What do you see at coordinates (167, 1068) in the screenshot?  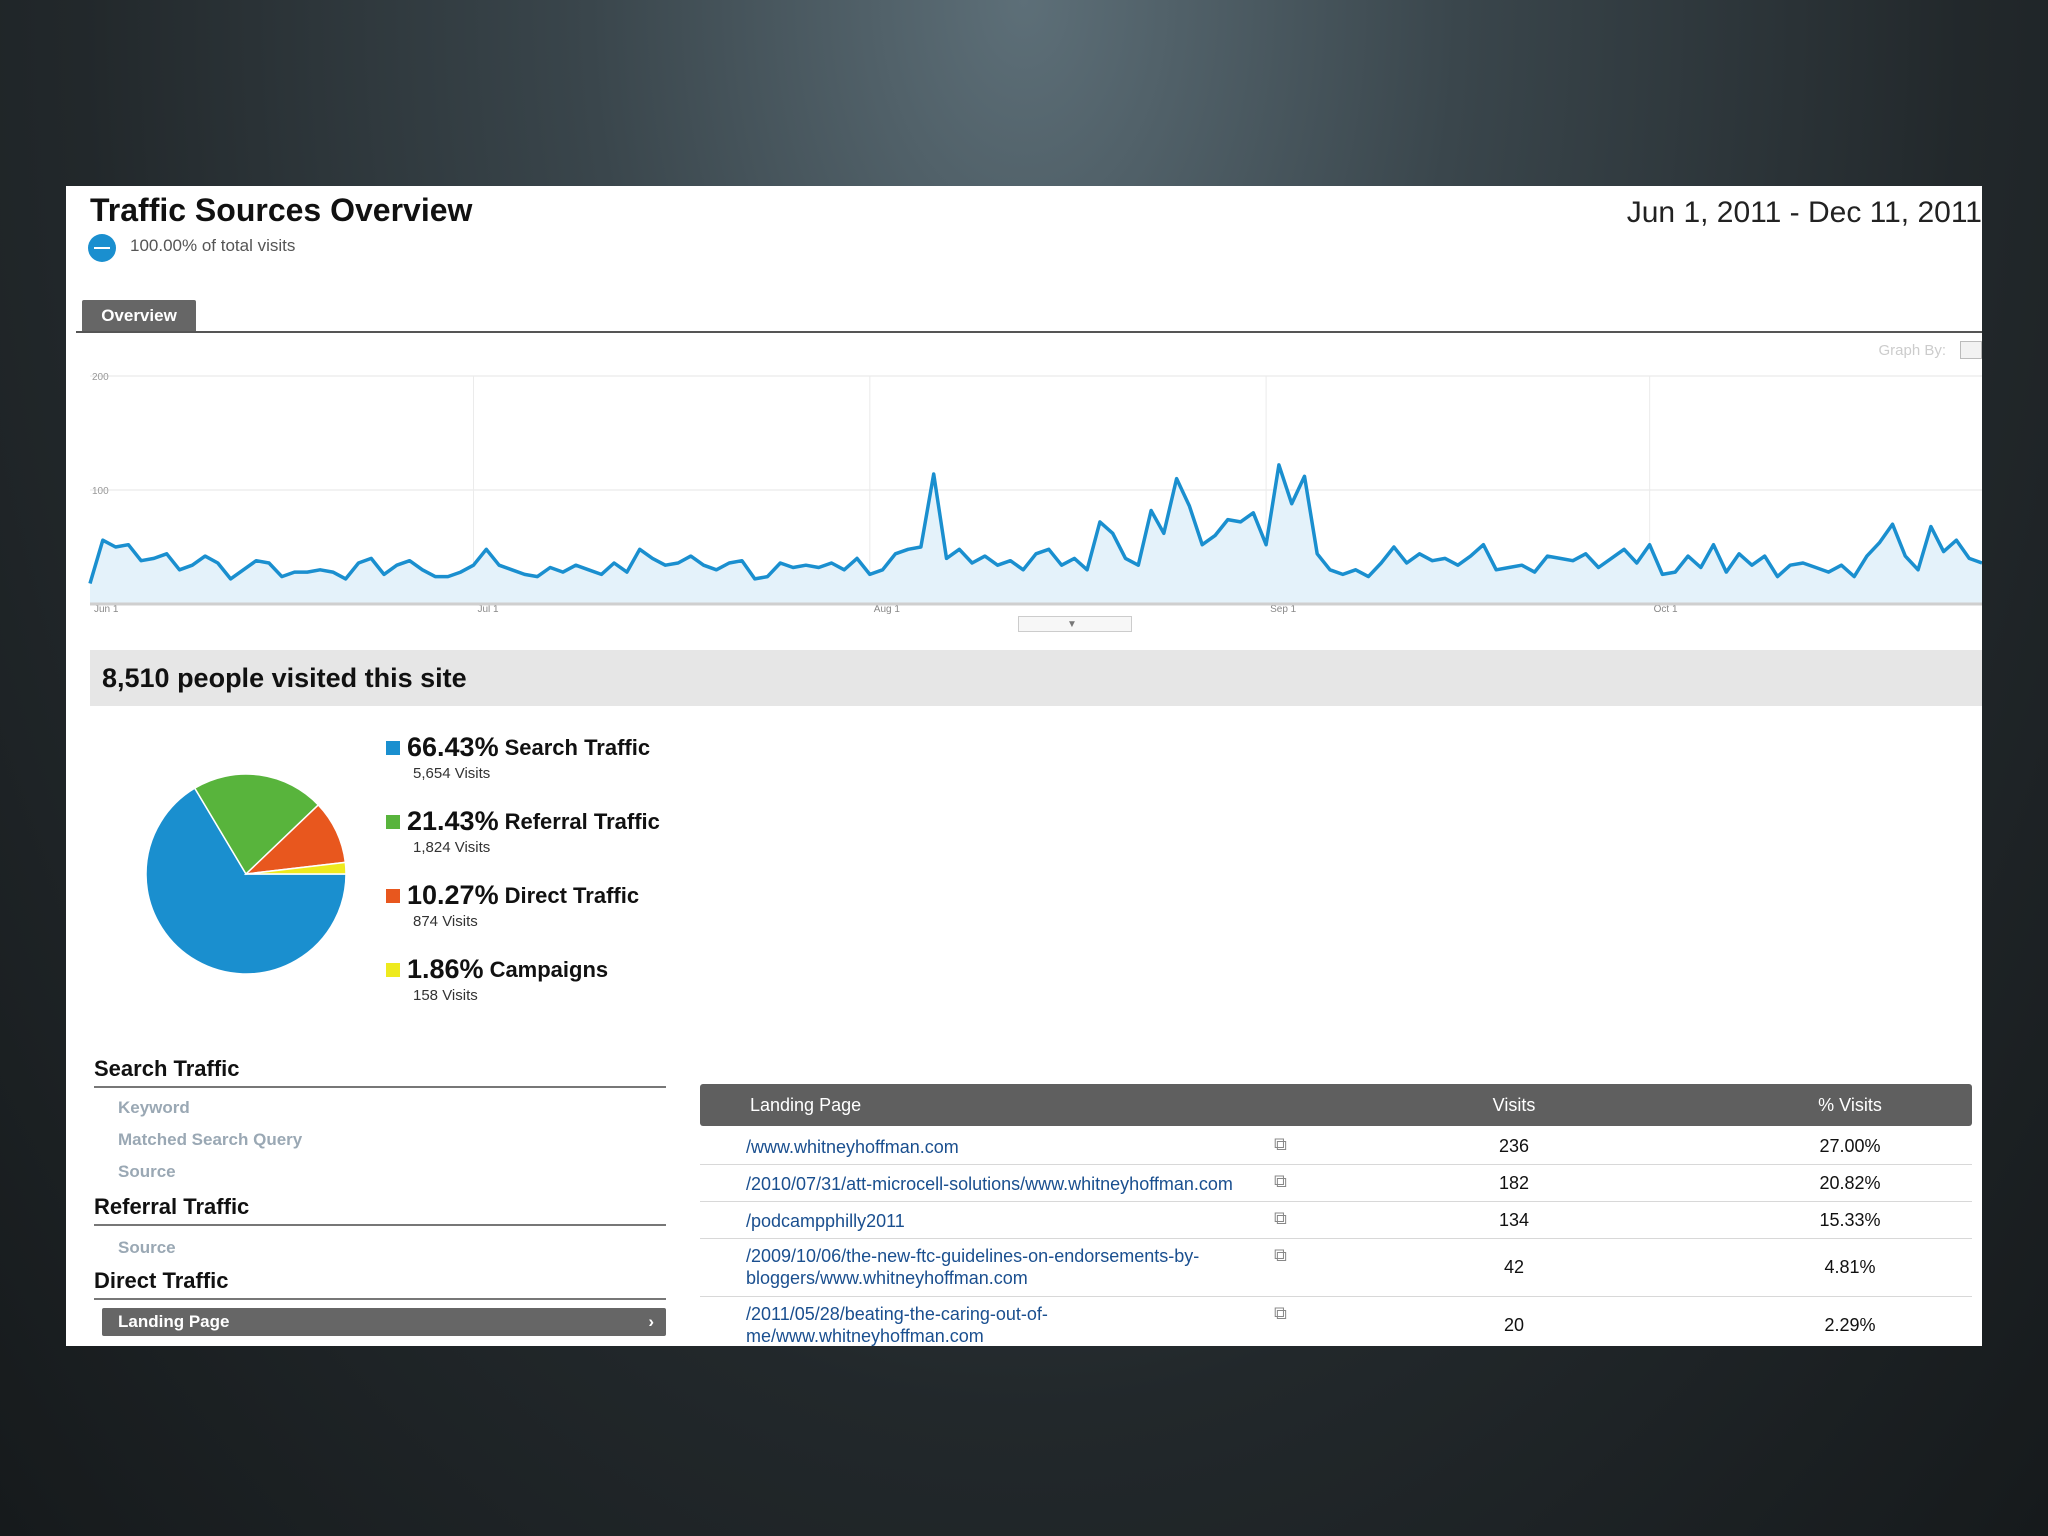 I see `nav-heading-search: Search Traffic` at bounding box center [167, 1068].